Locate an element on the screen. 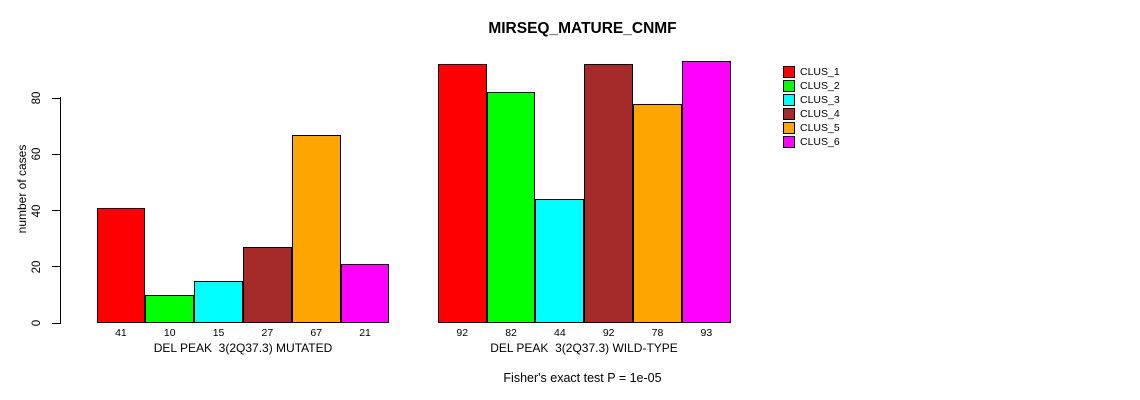  bar-value-label: 82 is located at coordinates (511, 333).